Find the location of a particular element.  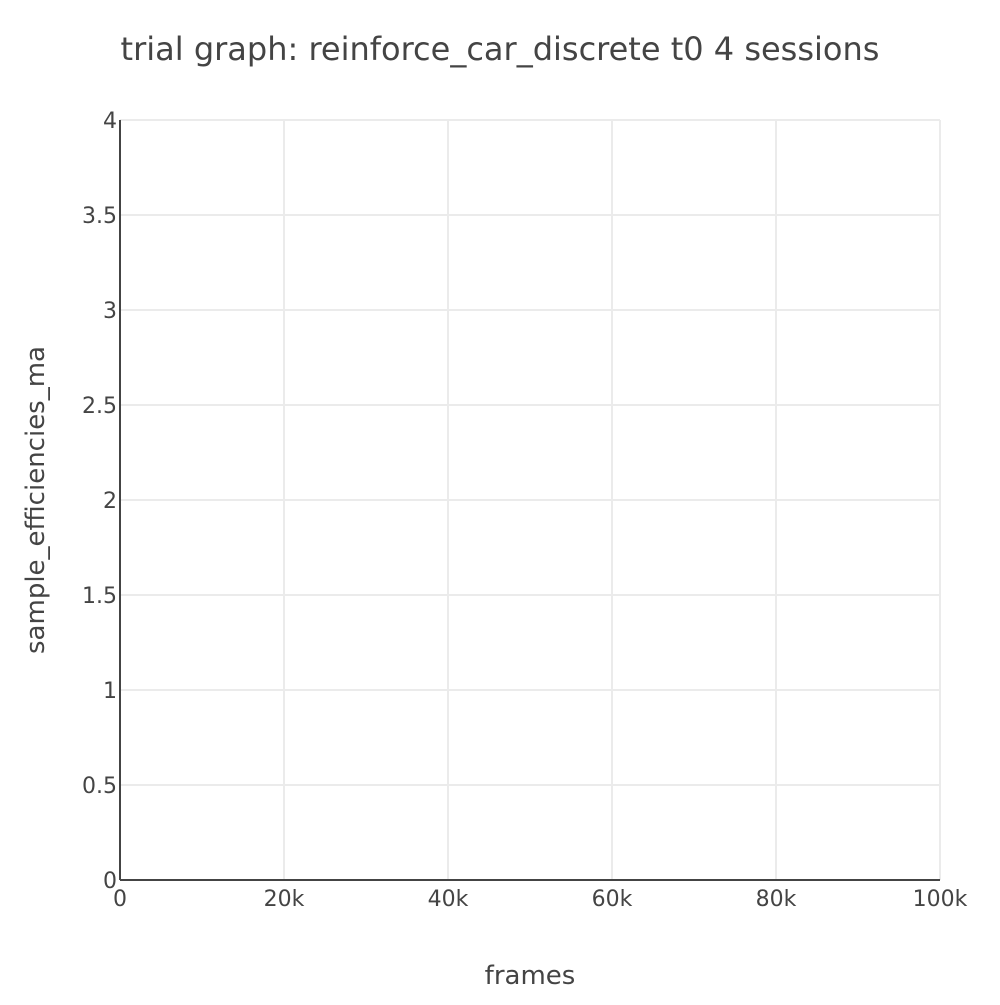

y-tick-label: 0.5 is located at coordinates (99, 786).